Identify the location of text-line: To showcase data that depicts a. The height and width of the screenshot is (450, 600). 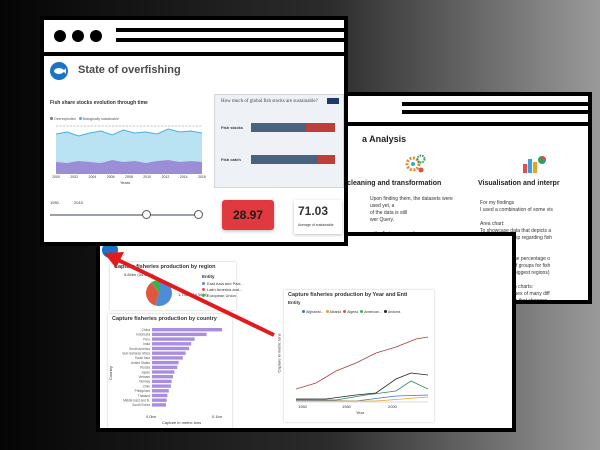
(516, 231).